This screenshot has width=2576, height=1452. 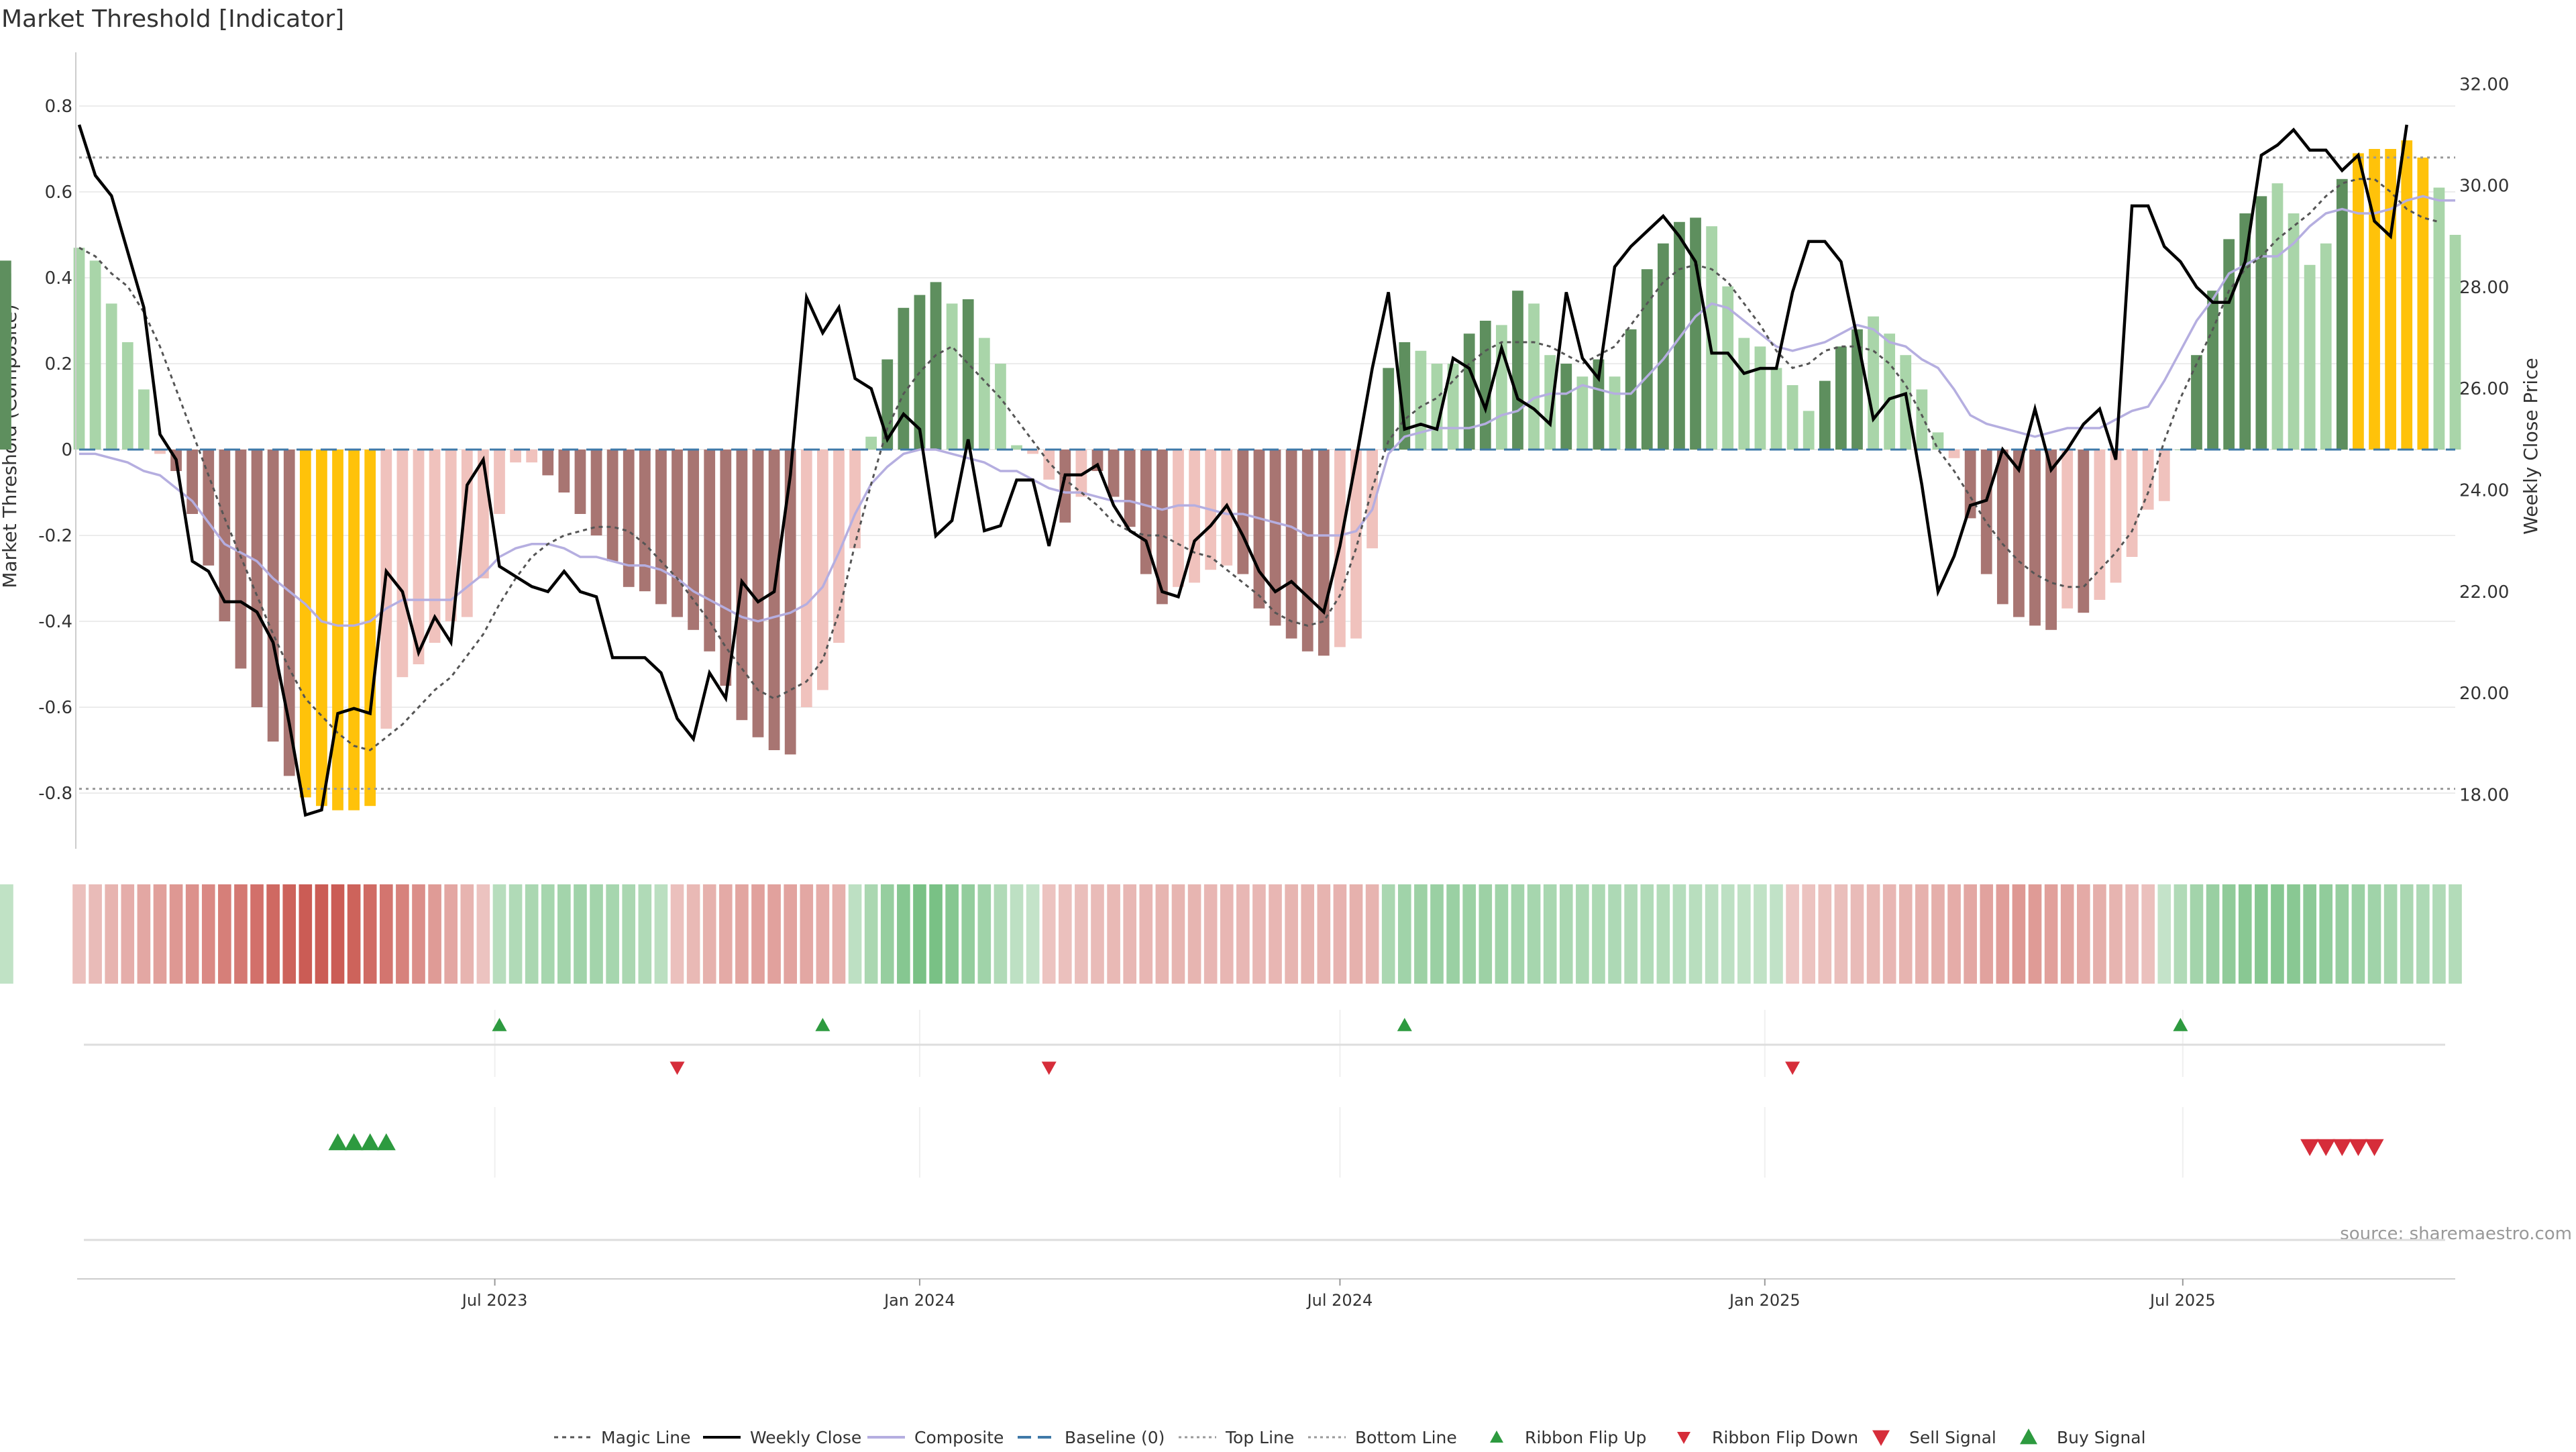 I want to click on signal-panels, so click(x=1264, y=1126).